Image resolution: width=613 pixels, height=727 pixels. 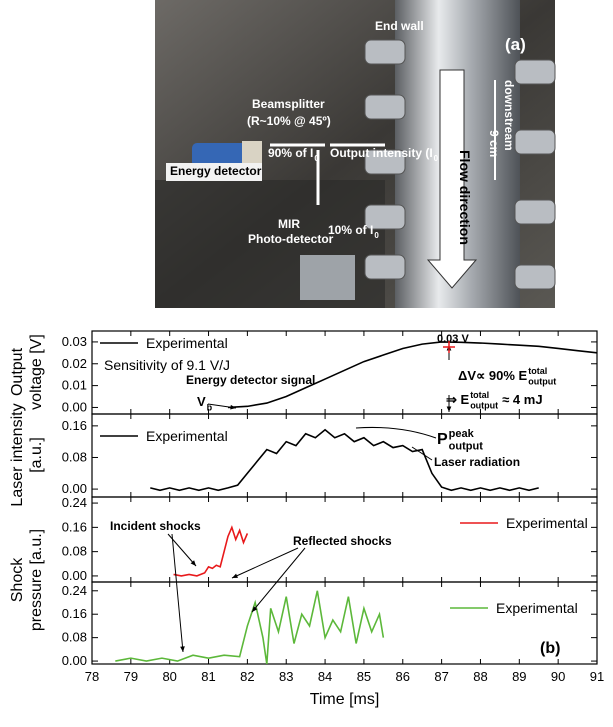 I want to click on y-axis-title: [a.u.], so click(x=36, y=455).